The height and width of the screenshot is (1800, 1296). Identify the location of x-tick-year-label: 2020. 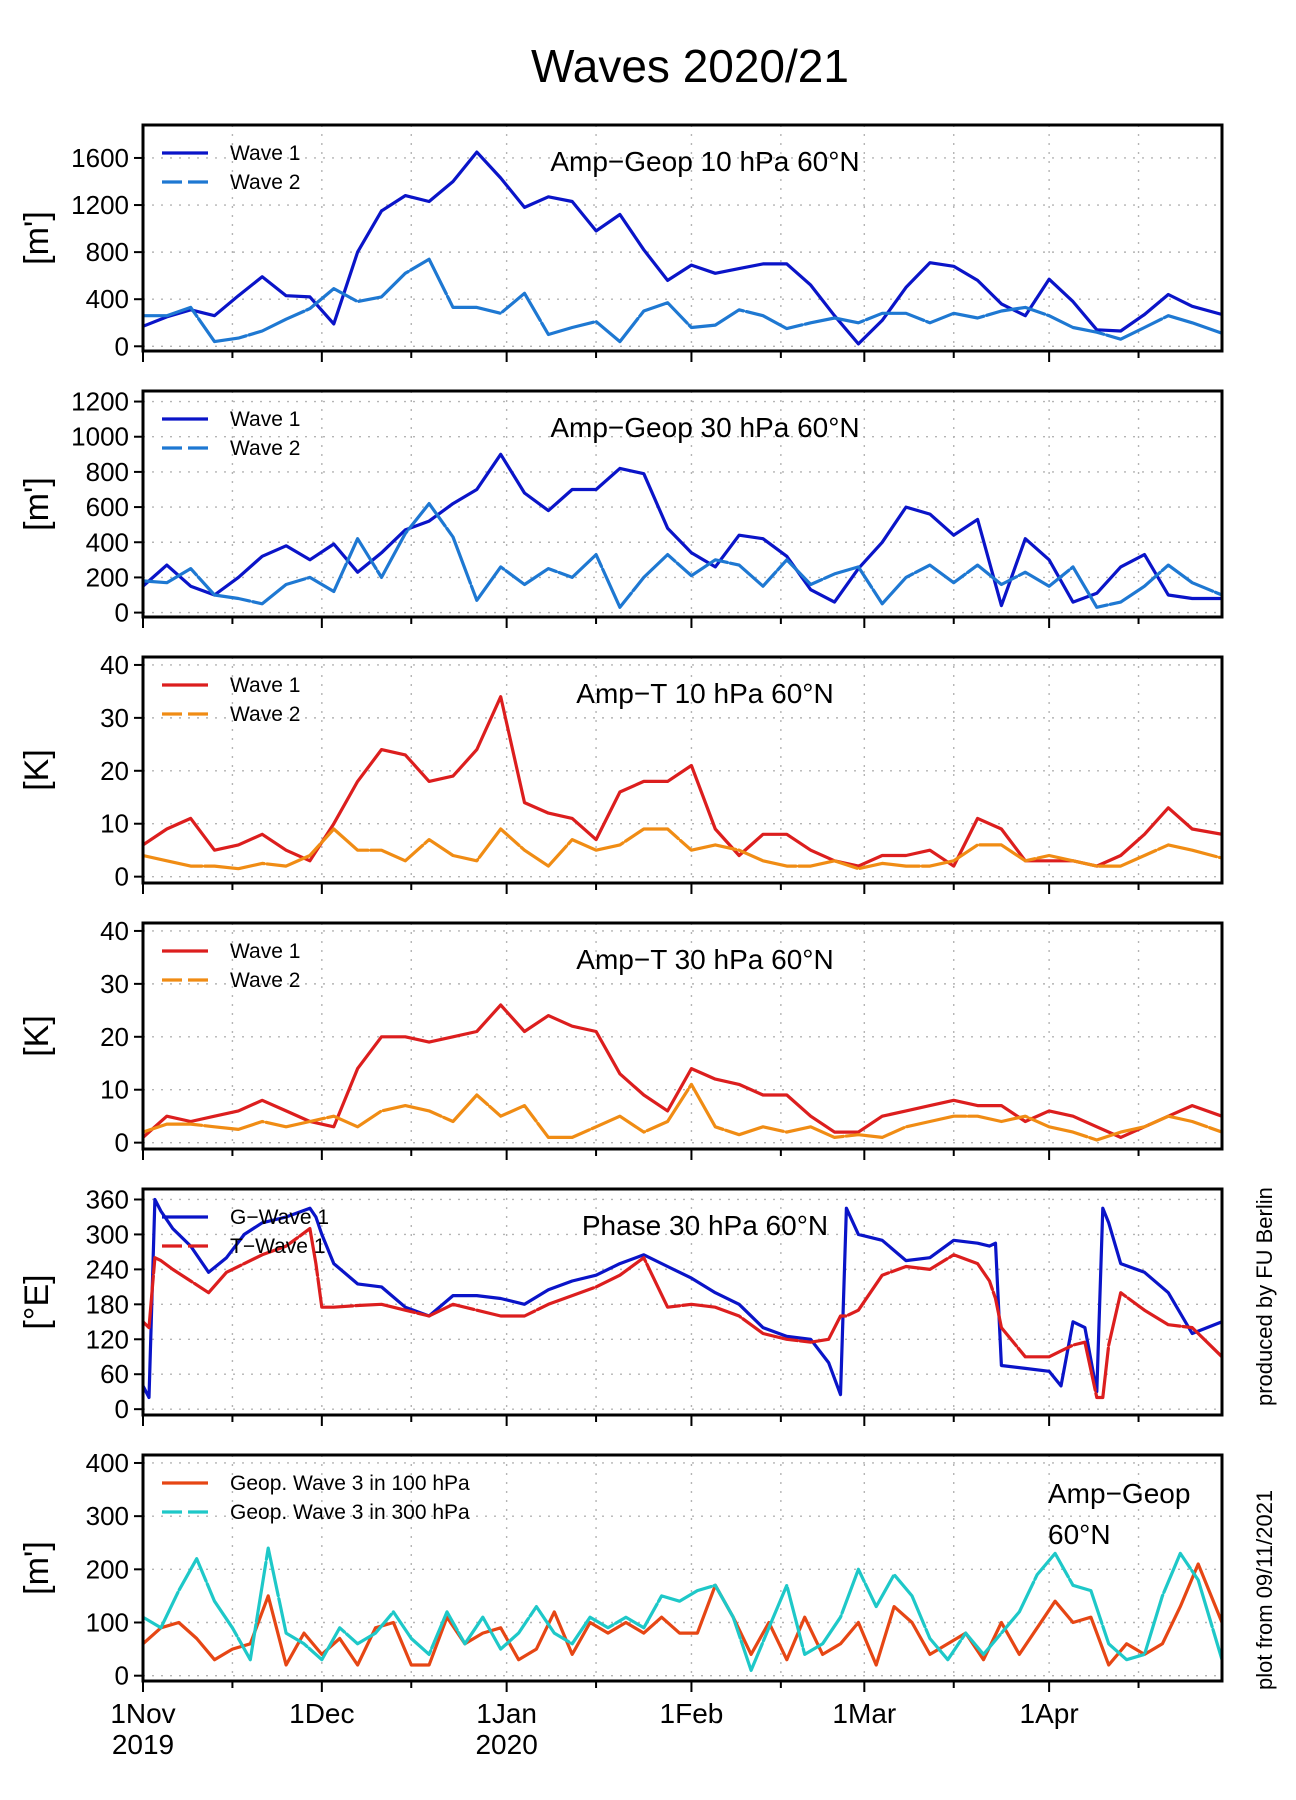
(506, 1744).